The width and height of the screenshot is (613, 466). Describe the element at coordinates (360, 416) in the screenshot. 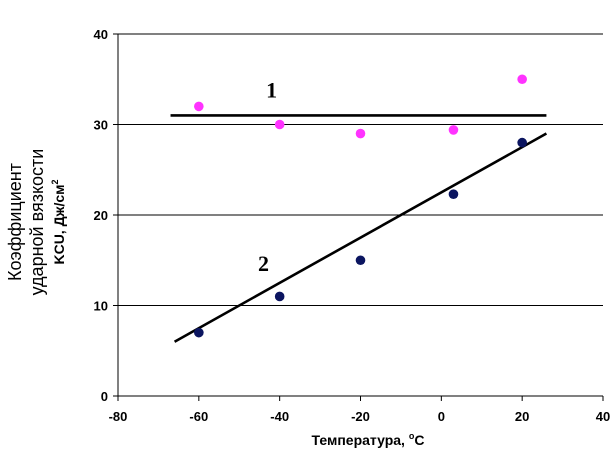

I see `x-tick-label: -20` at that location.